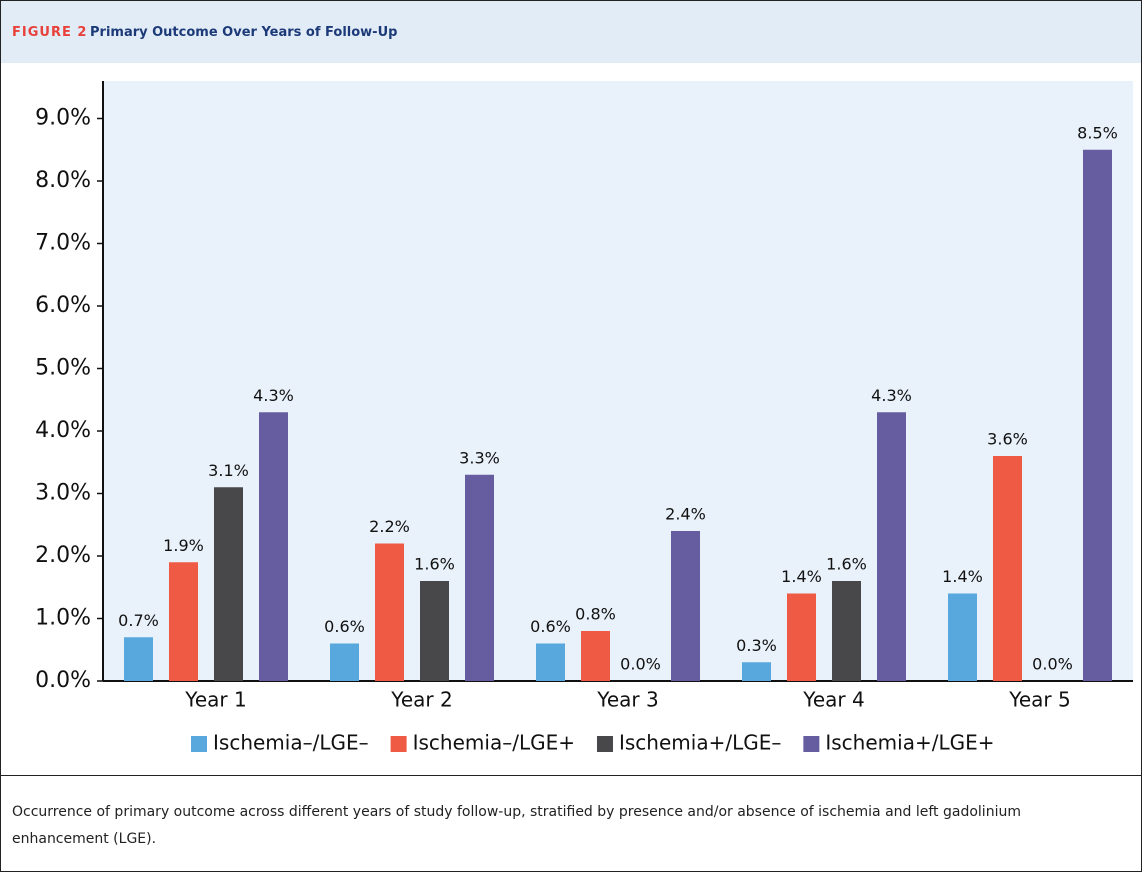 This screenshot has width=1142, height=872. What do you see at coordinates (1007, 439) in the screenshot?
I see `value-label: 3.6%` at bounding box center [1007, 439].